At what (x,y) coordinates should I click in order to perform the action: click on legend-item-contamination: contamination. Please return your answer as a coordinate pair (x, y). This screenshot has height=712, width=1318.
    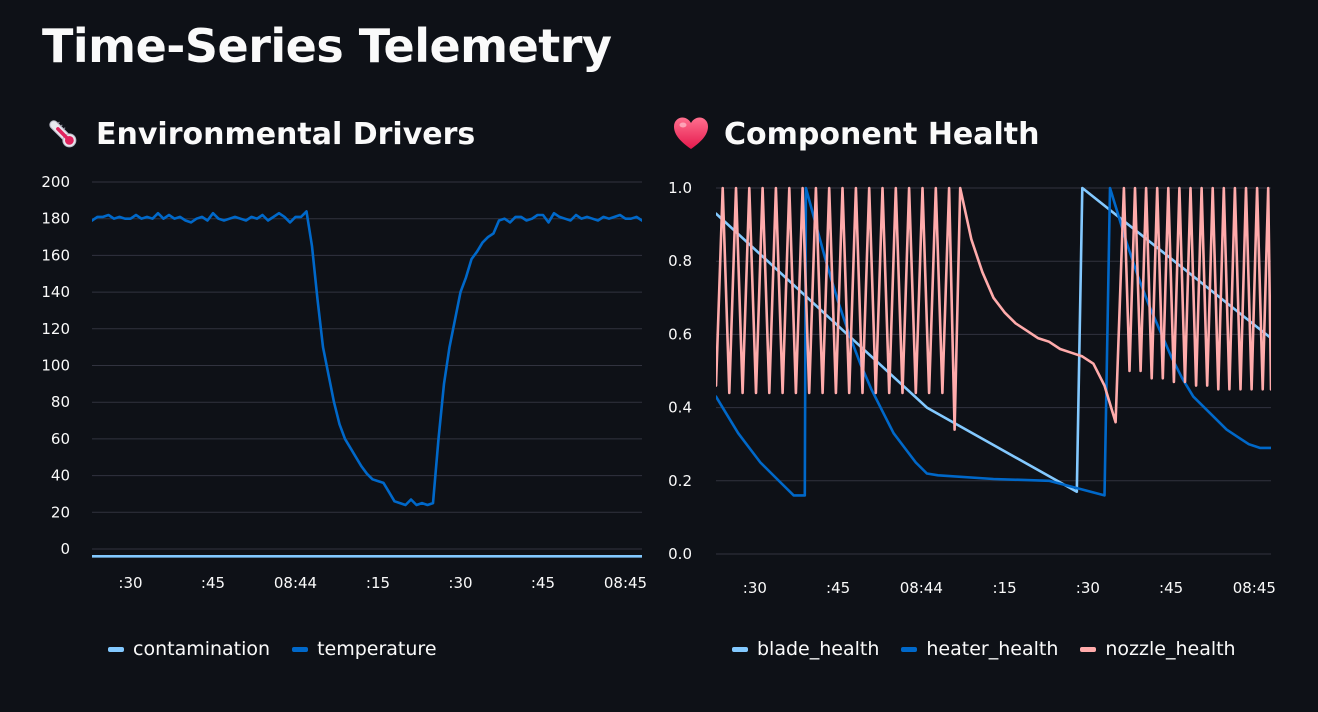
    Looking at the image, I should click on (189, 649).